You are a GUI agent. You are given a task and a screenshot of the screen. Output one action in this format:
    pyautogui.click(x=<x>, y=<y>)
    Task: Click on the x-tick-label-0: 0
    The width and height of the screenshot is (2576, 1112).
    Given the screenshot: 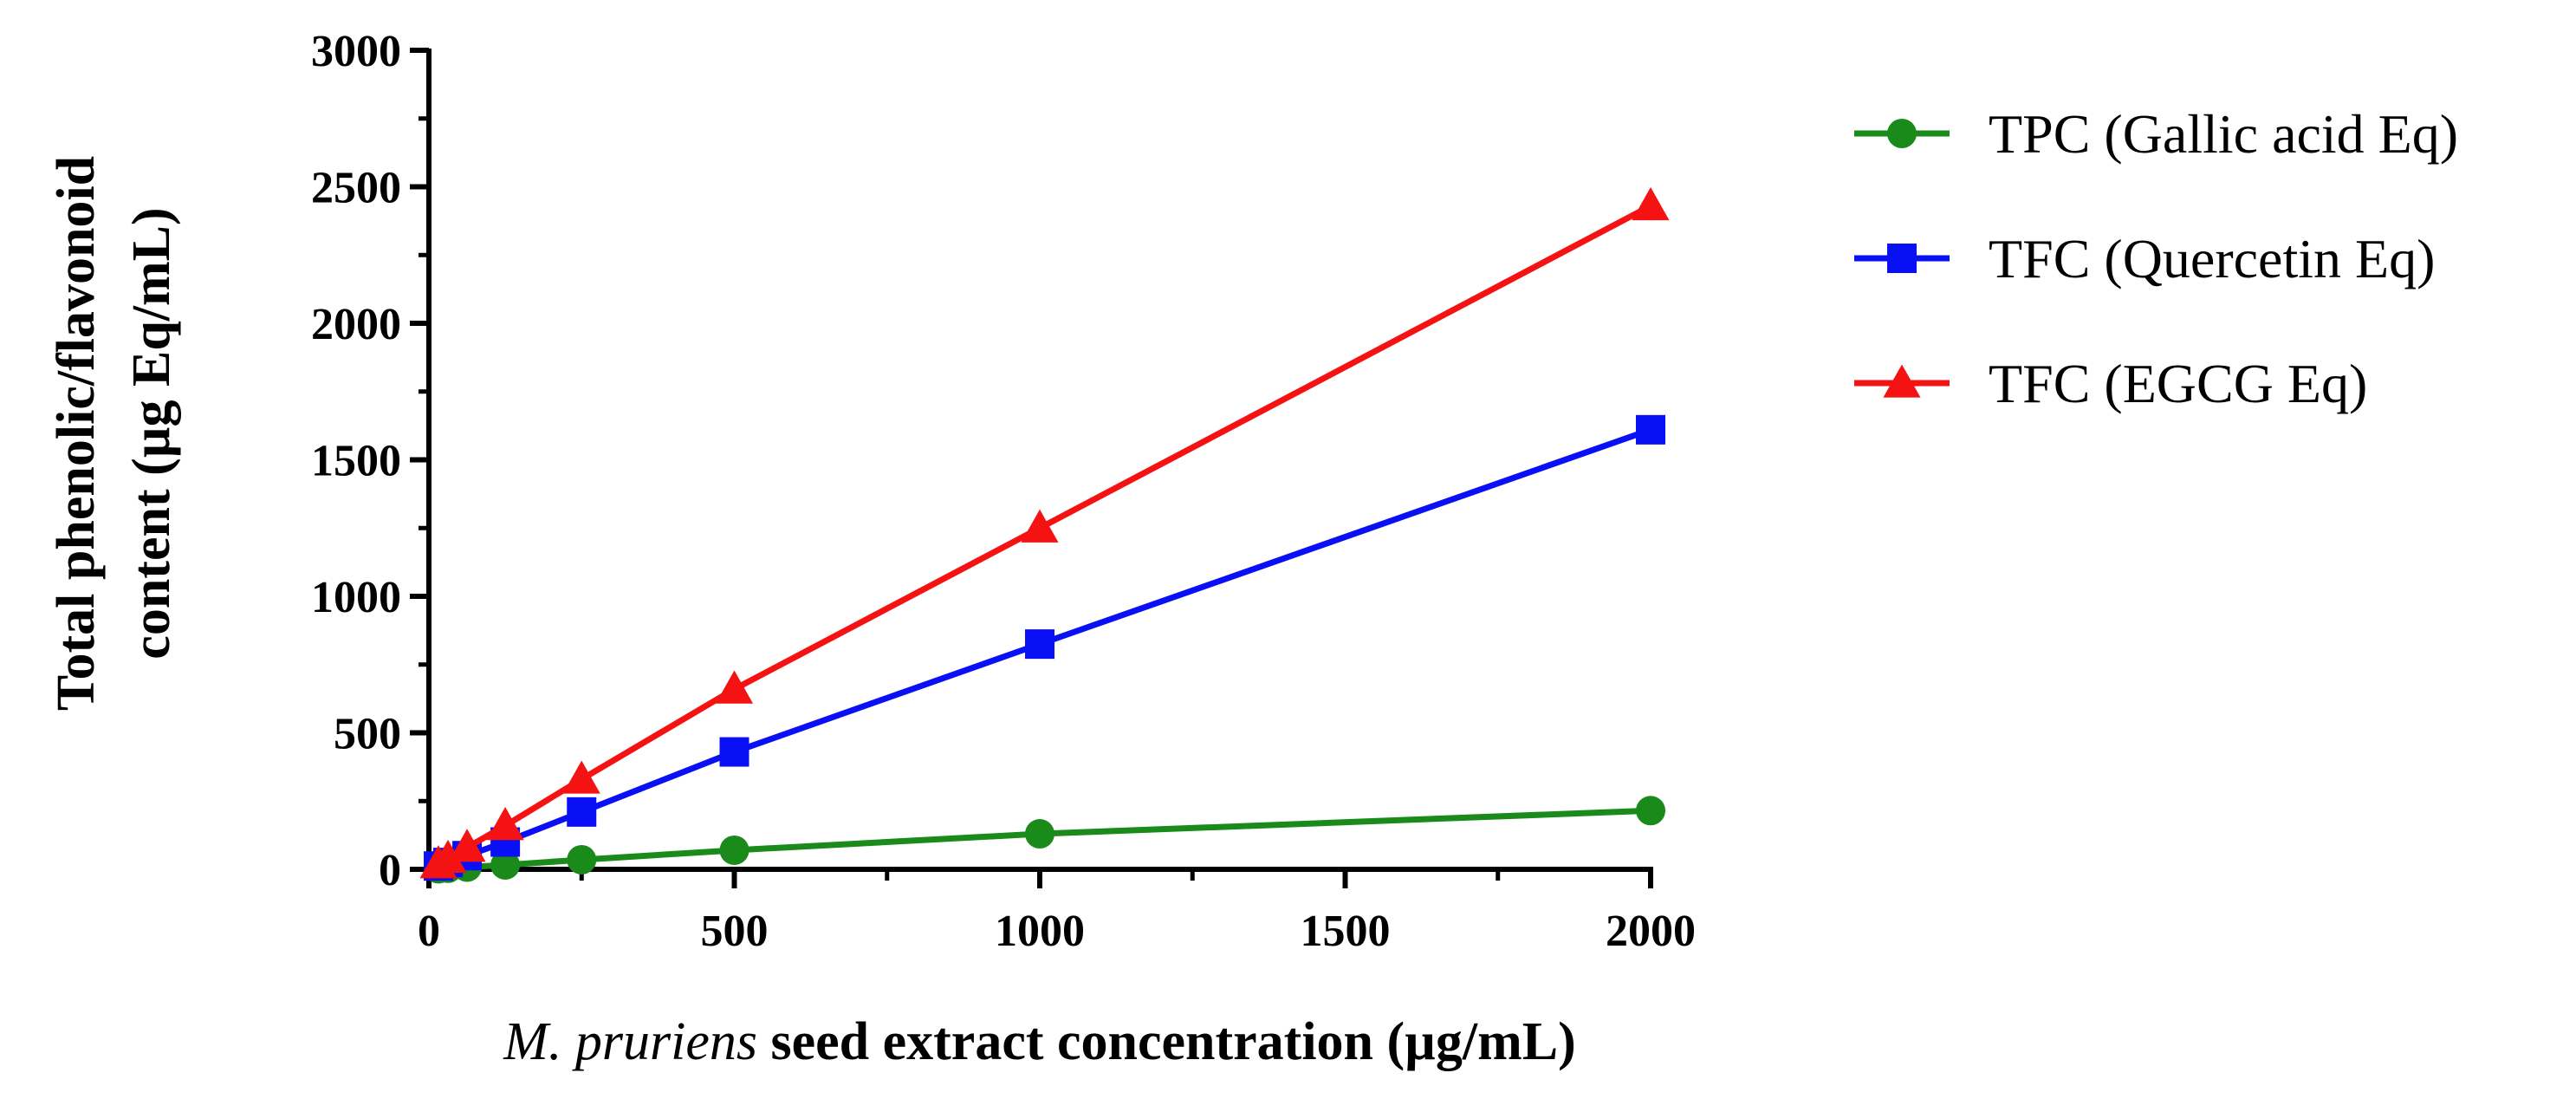 What is the action you would take?
    pyautogui.click(x=429, y=931)
    